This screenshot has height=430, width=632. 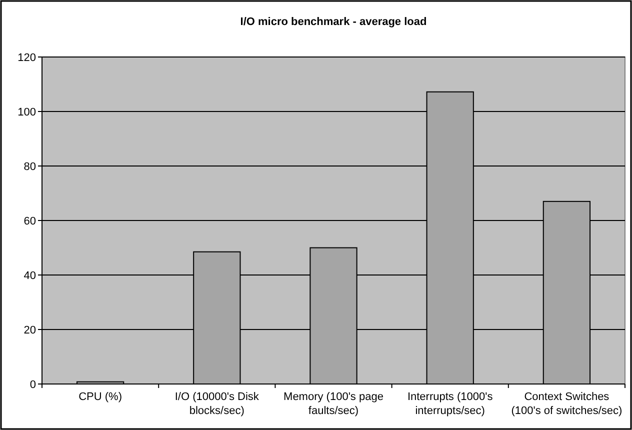 I want to click on x-tick-label: CPU (%), so click(x=100, y=397).